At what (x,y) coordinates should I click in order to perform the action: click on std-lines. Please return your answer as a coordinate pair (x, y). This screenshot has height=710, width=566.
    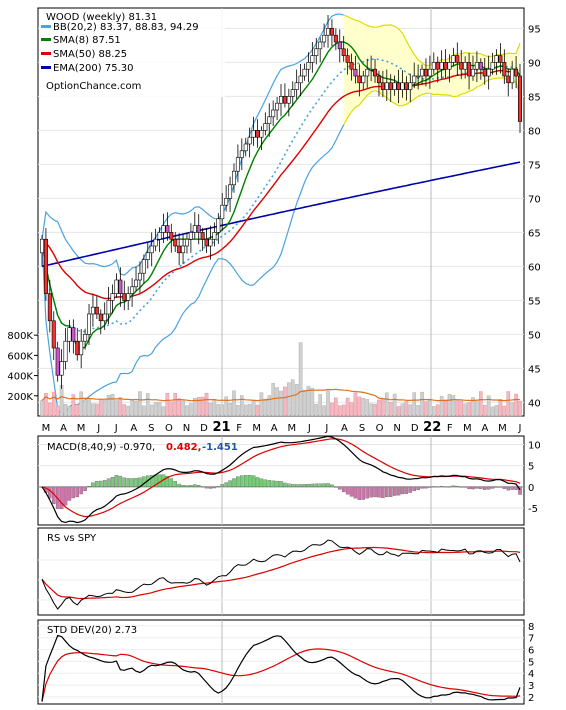
    Looking at the image, I should click on (281, 668).